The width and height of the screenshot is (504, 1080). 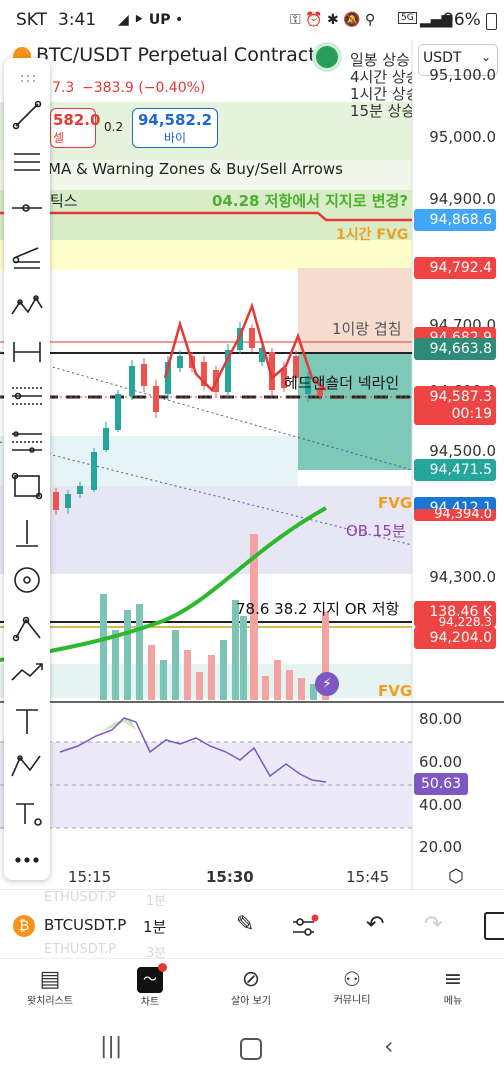 What do you see at coordinates (111, 1046) in the screenshot?
I see `recent-apps-icon: |||` at bounding box center [111, 1046].